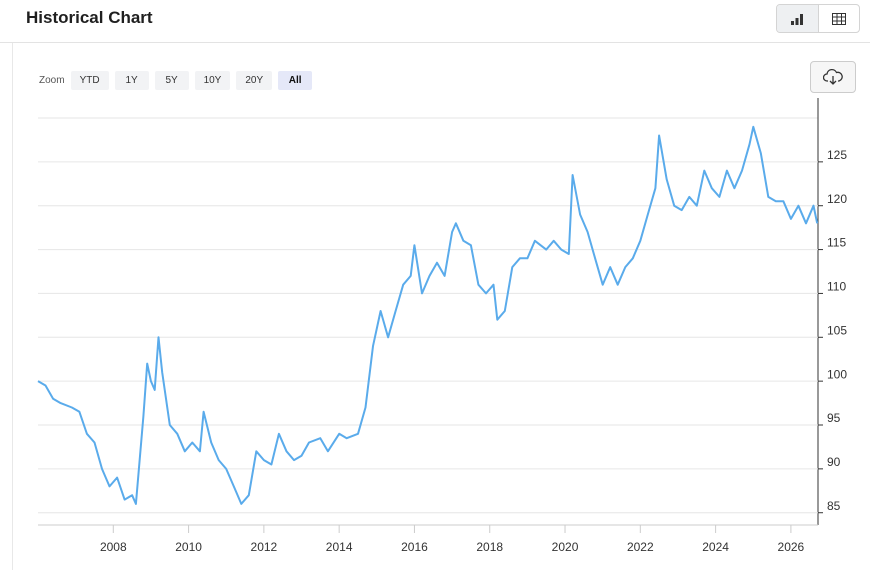 The width and height of the screenshot is (870, 570). I want to click on zoom-label: Zoom, so click(52, 80).